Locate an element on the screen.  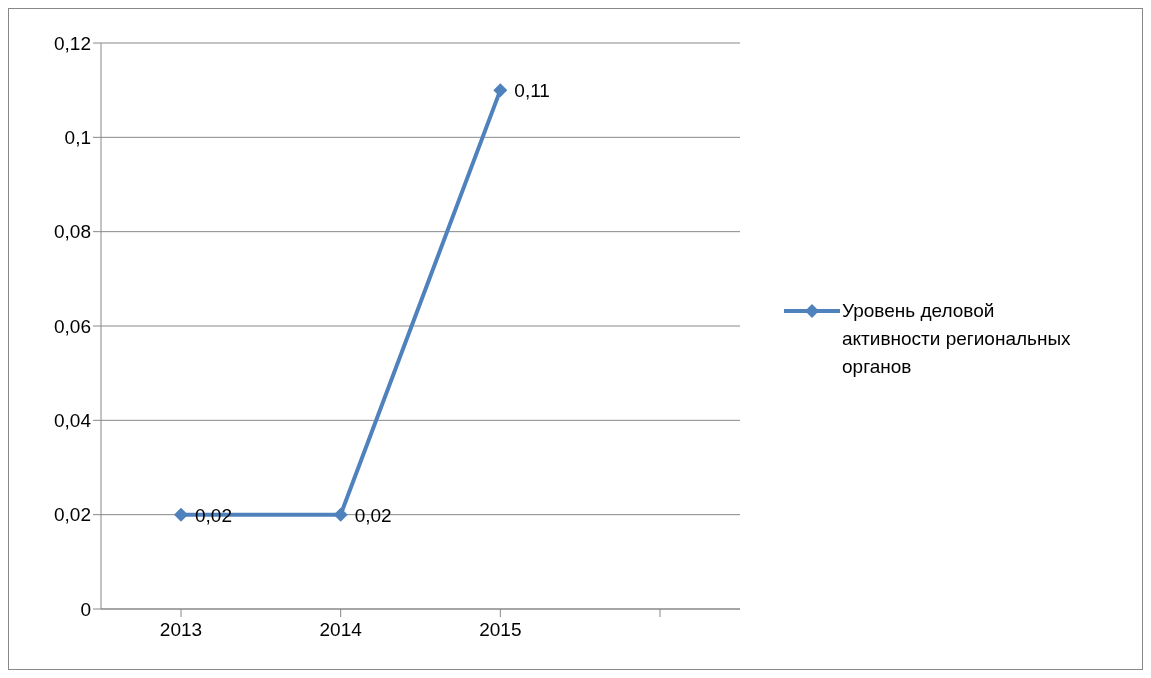
data-label: 0,02 is located at coordinates (373, 515).